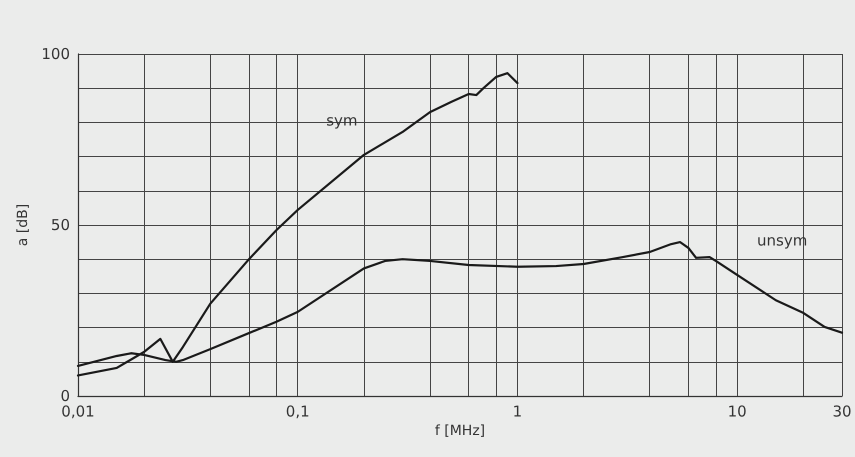 The width and height of the screenshot is (855, 457). I want to click on y-tick-label: 50, so click(60, 225).